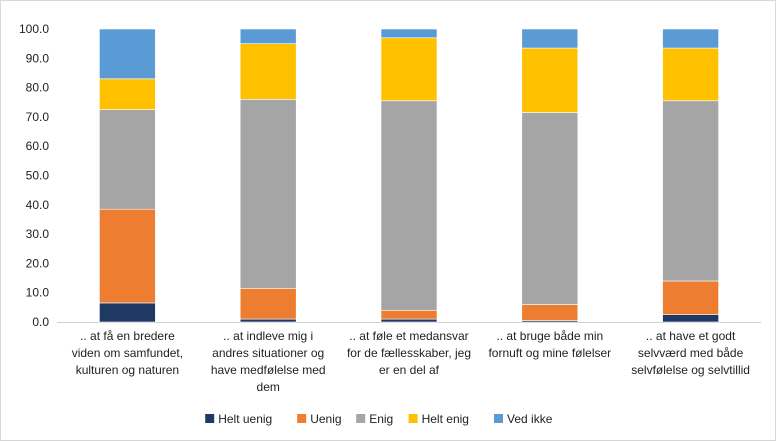 This screenshot has height=442, width=776. What do you see at coordinates (38, 263) in the screenshot?
I see `y-tick-label: 20.0` at bounding box center [38, 263].